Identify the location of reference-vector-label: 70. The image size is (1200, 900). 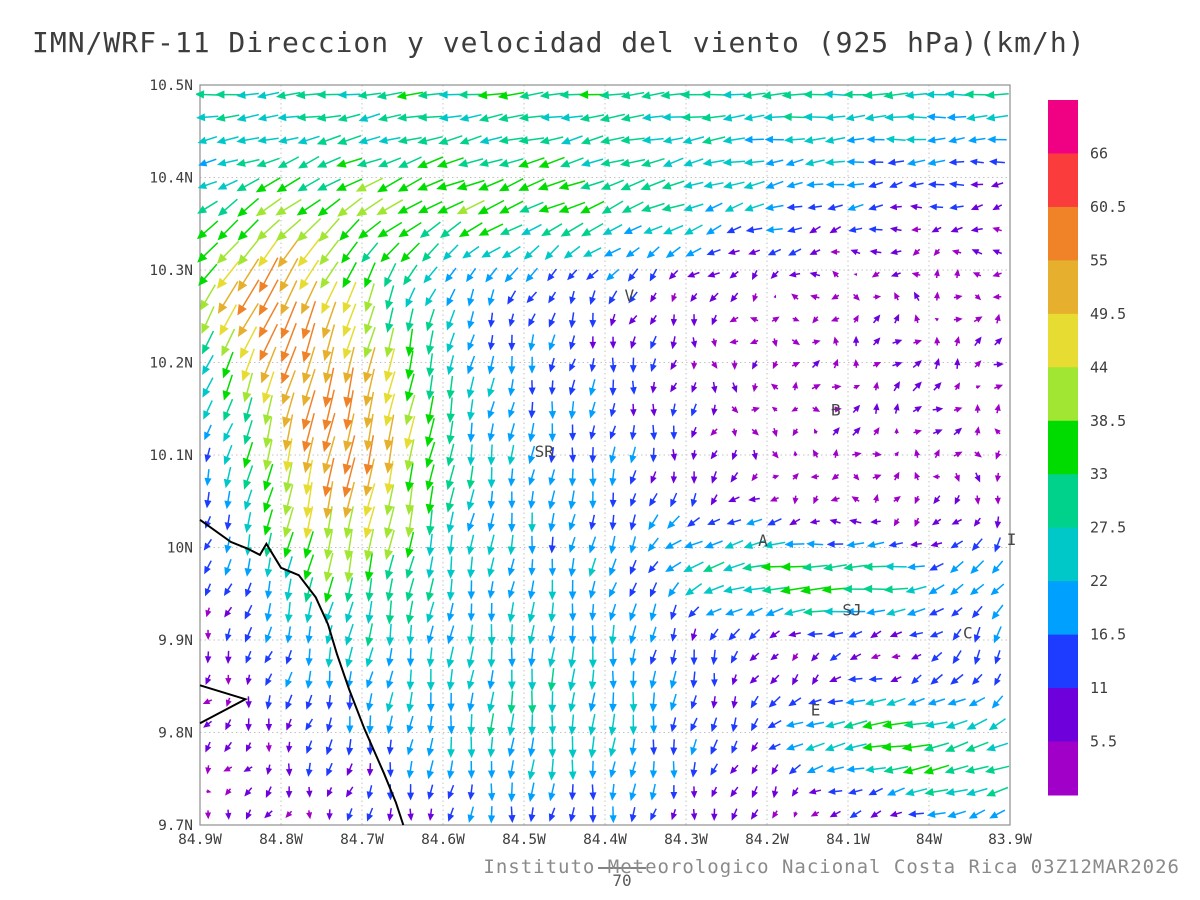
(621, 880).